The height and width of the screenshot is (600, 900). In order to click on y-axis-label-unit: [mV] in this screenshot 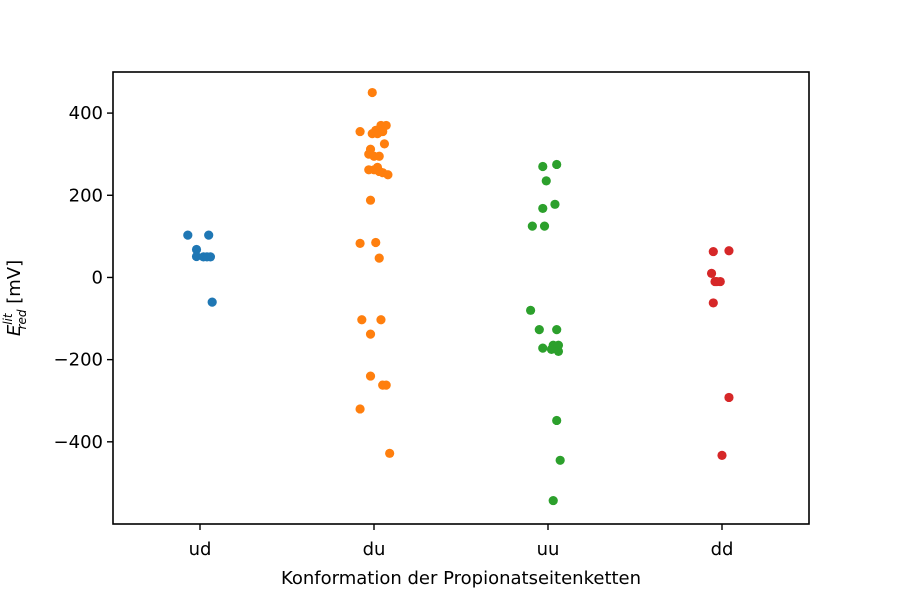, I will do `click(14, 285)`.